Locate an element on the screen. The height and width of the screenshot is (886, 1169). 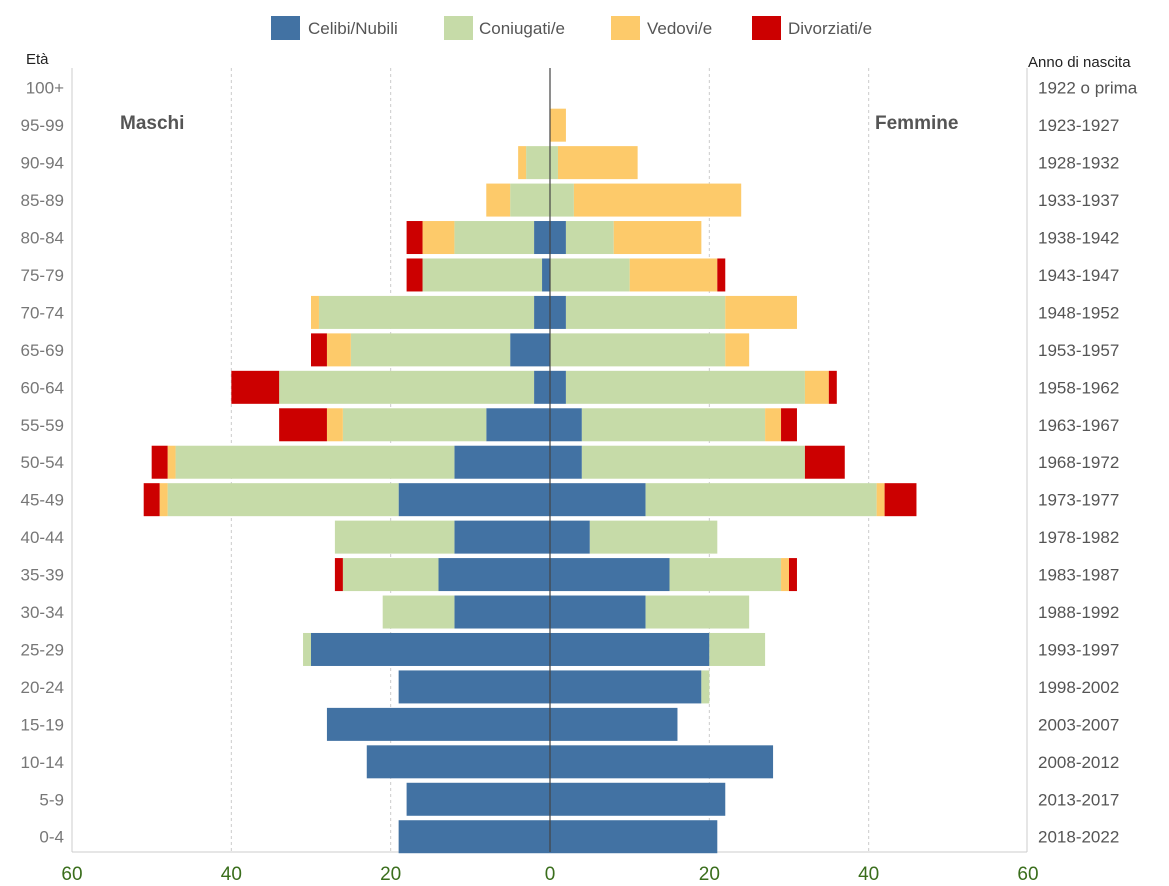
birth-year-label: 2013-2017 is located at coordinates (1078, 799).